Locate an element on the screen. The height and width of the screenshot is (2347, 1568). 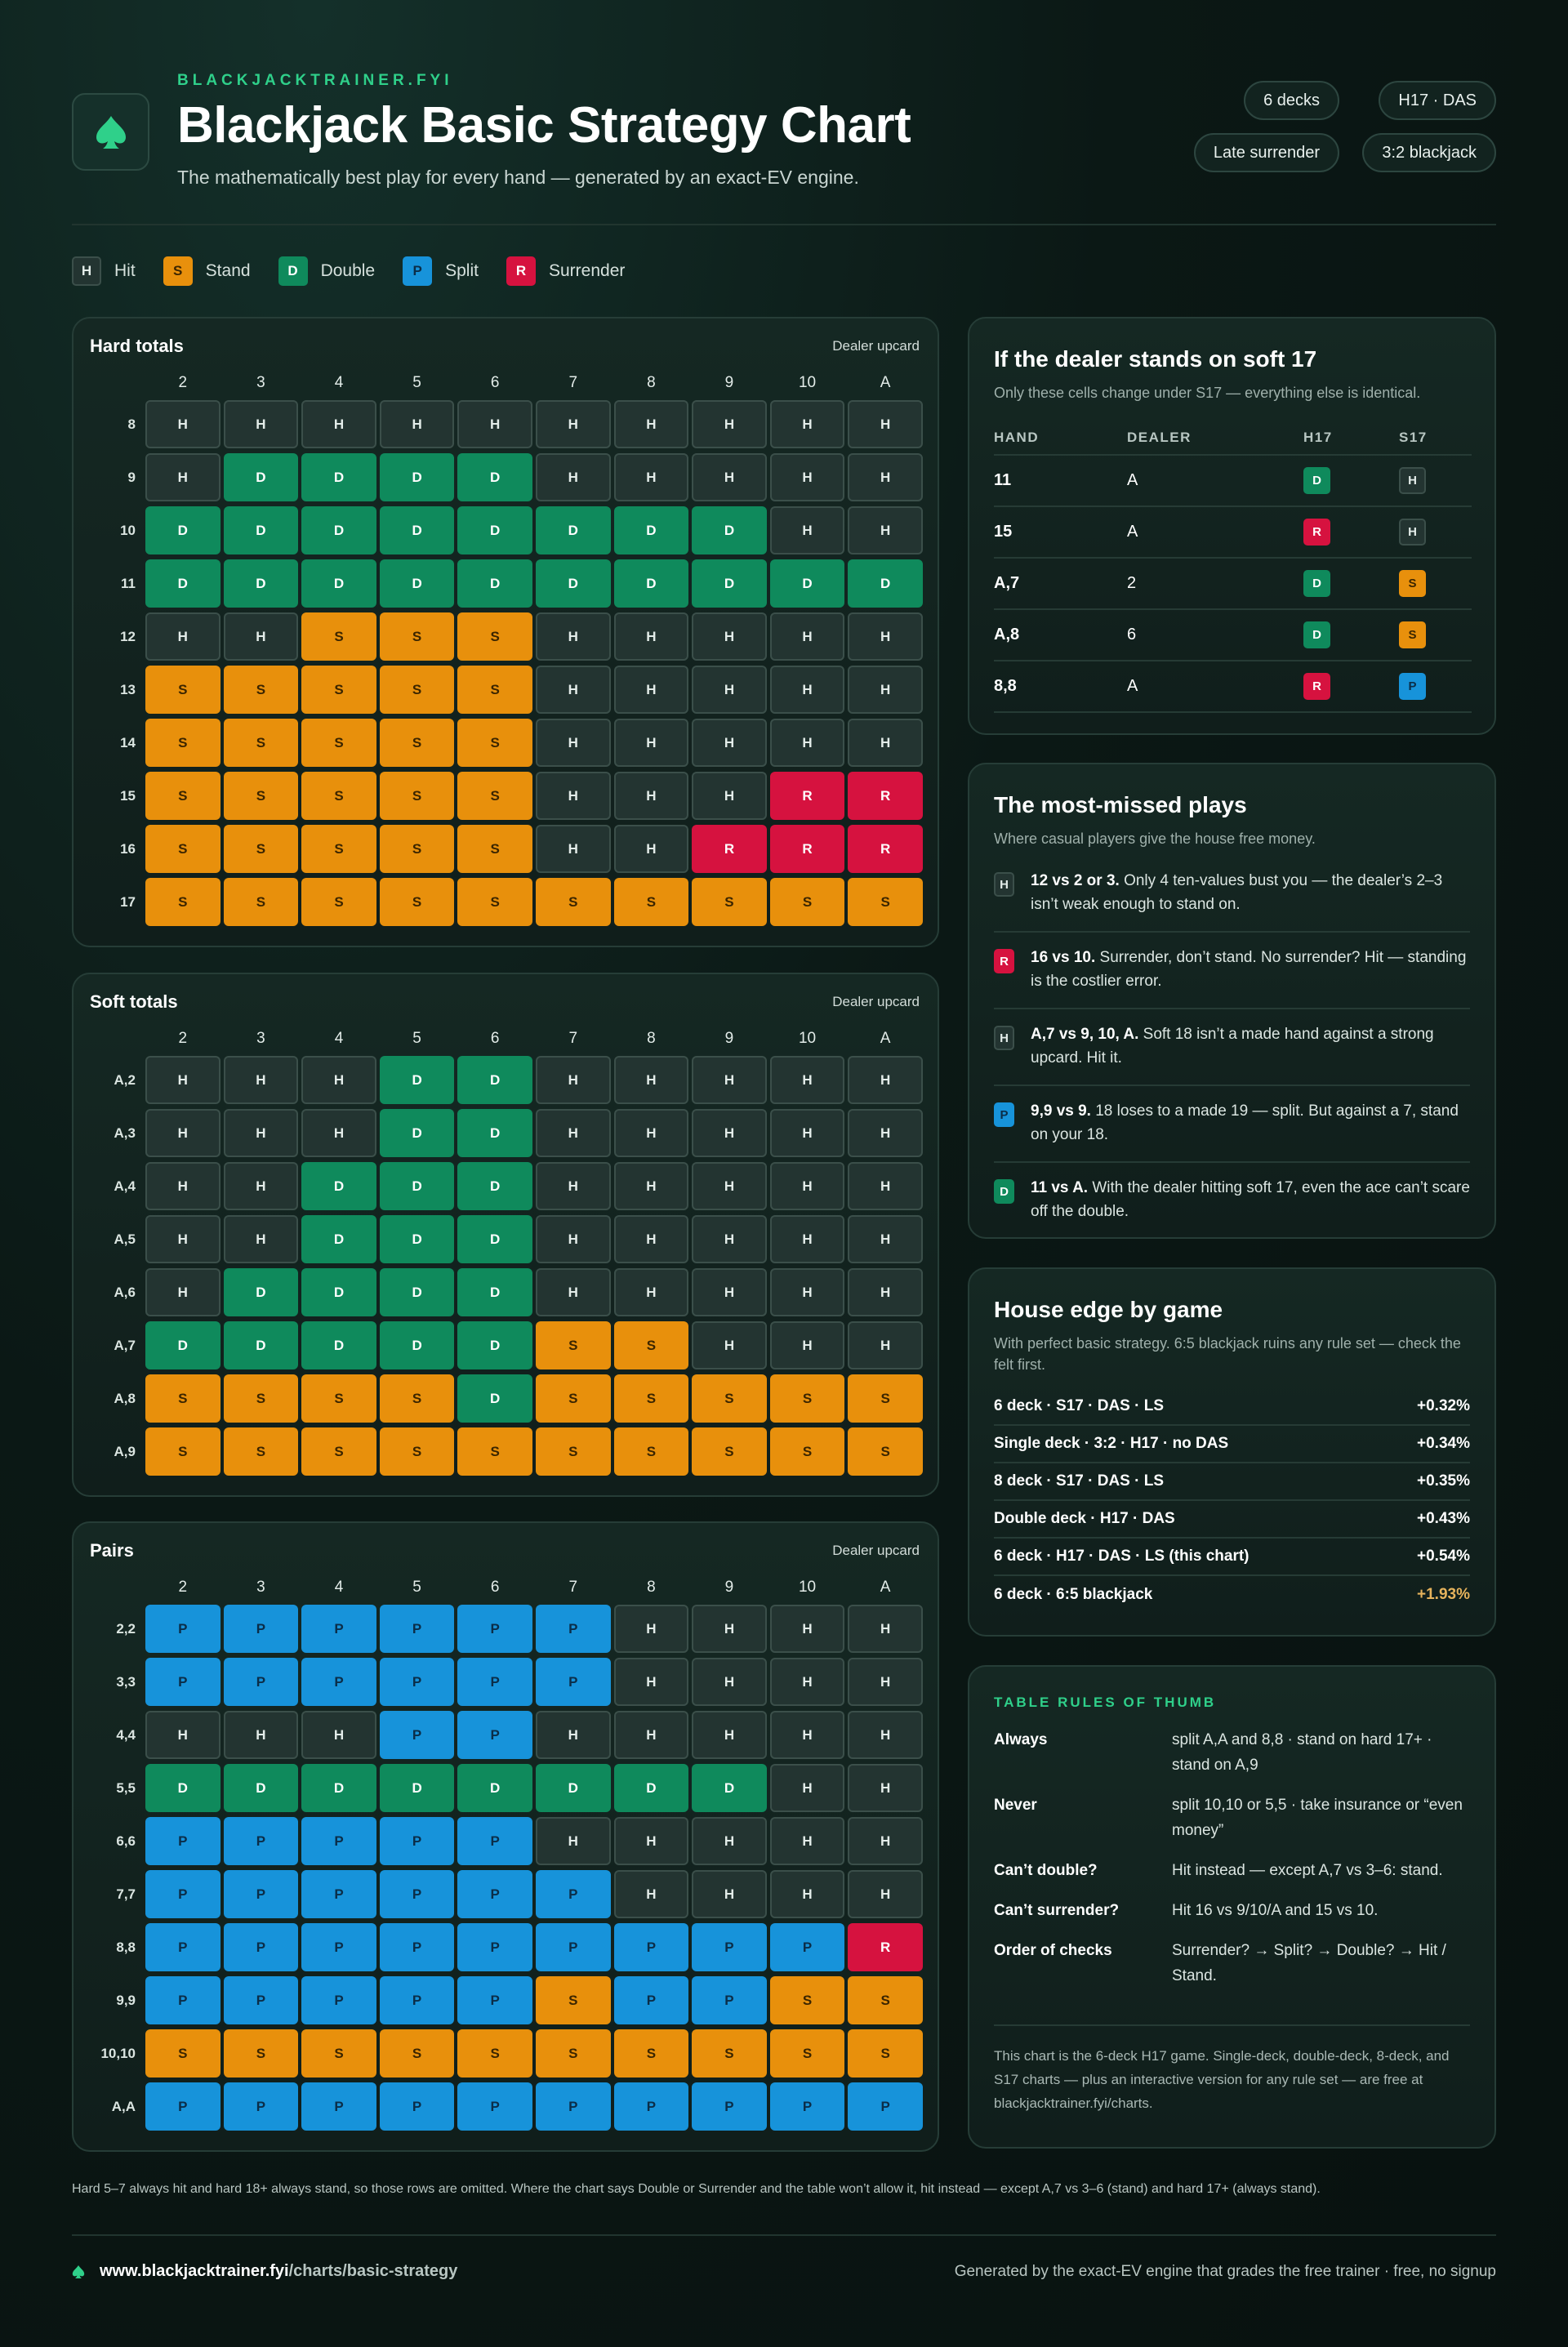
play-chip: H is located at coordinates (1412, 480).